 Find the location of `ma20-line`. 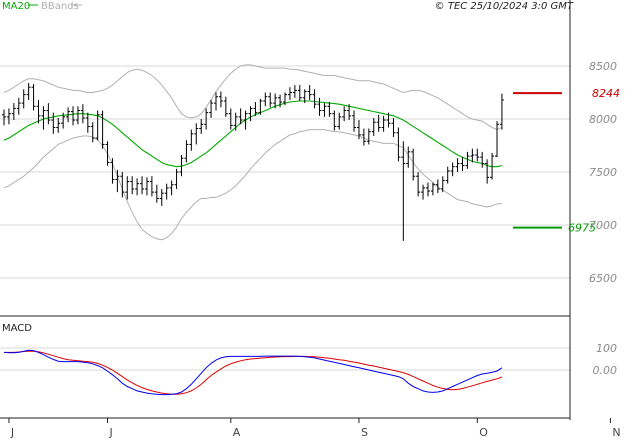

ma20-line is located at coordinates (253, 134).